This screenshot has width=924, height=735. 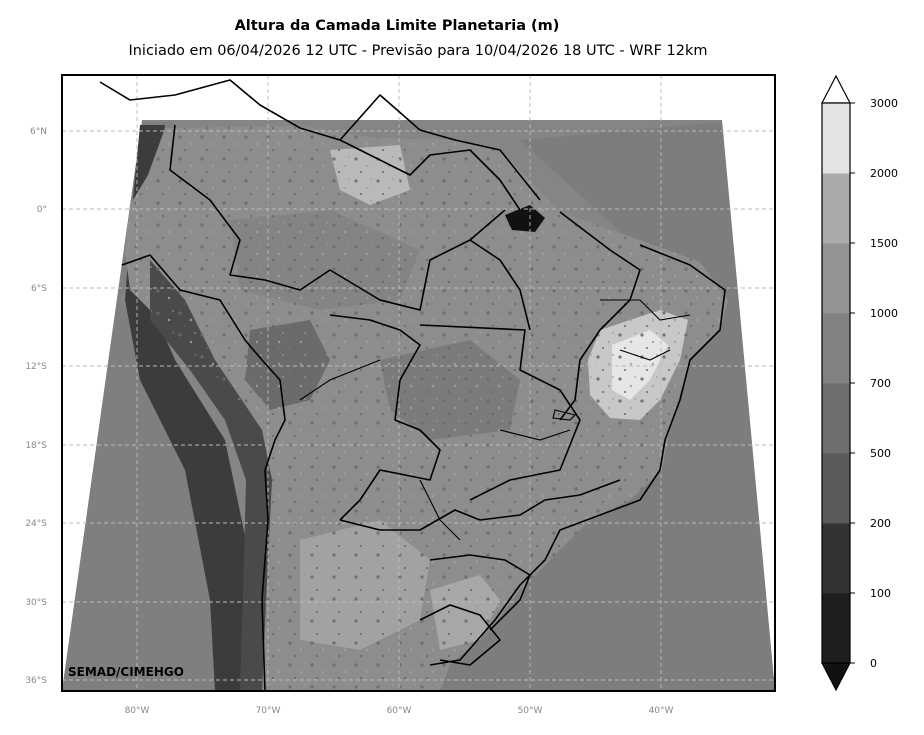 I want to click on coastal-dark-band, so click(x=190, y=408).